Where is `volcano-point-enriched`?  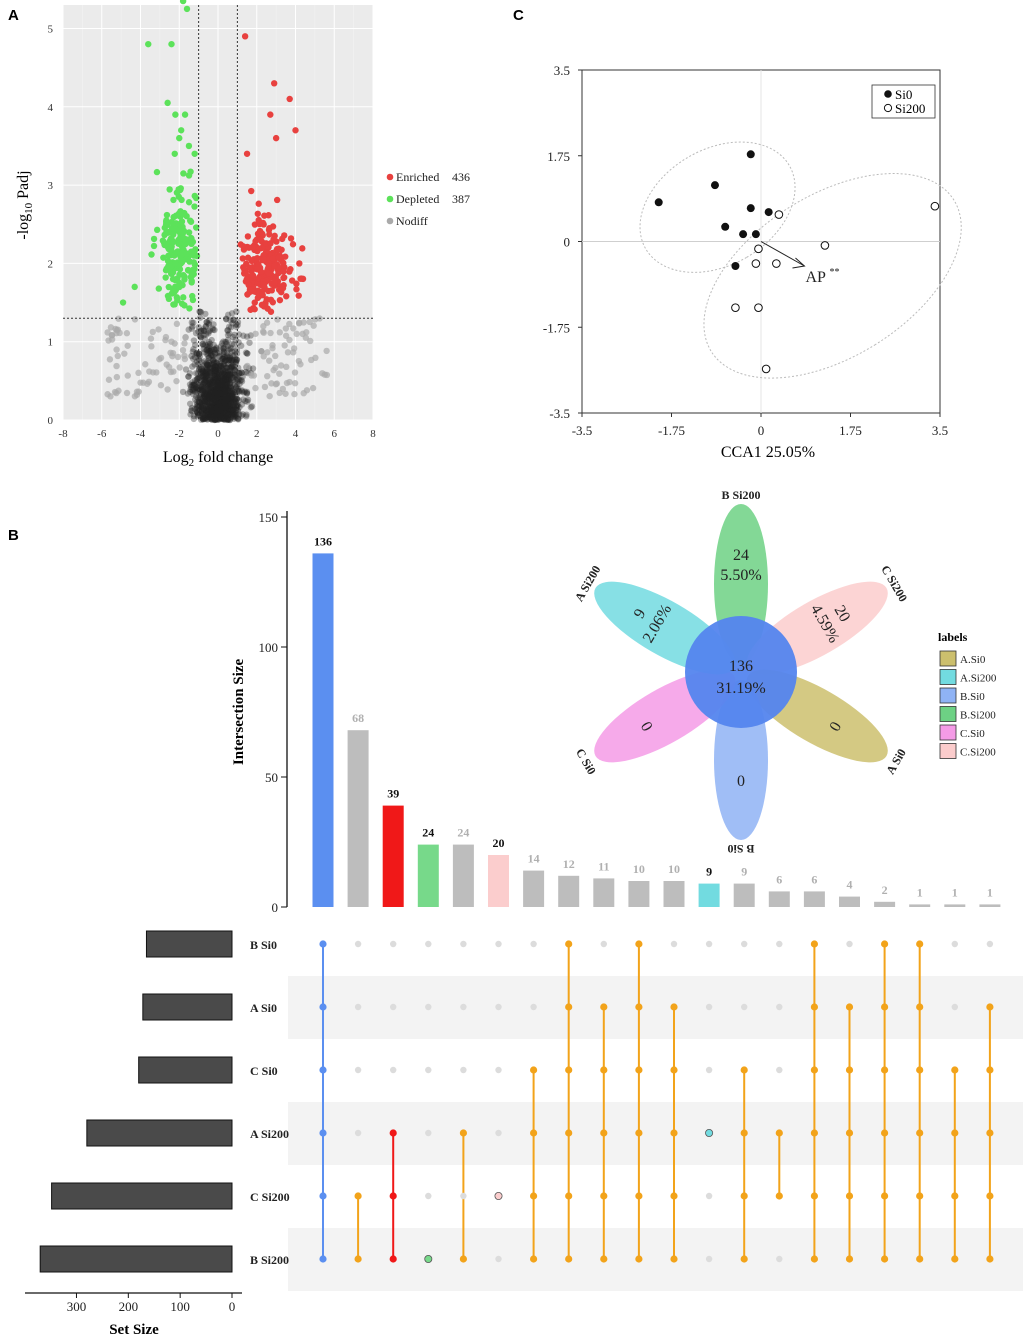 volcano-point-enriched is located at coordinates (262, 305).